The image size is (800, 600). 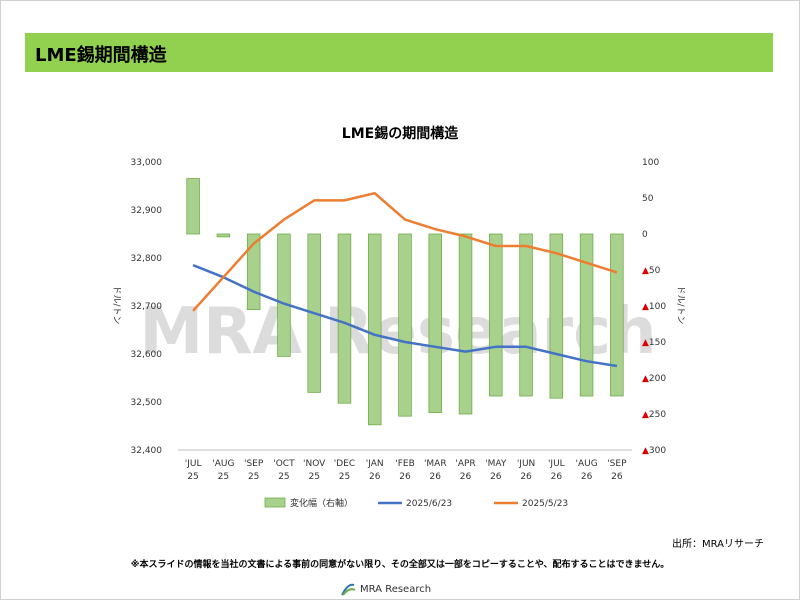 I want to click on left-tick-label: 33,000, so click(x=147, y=163).